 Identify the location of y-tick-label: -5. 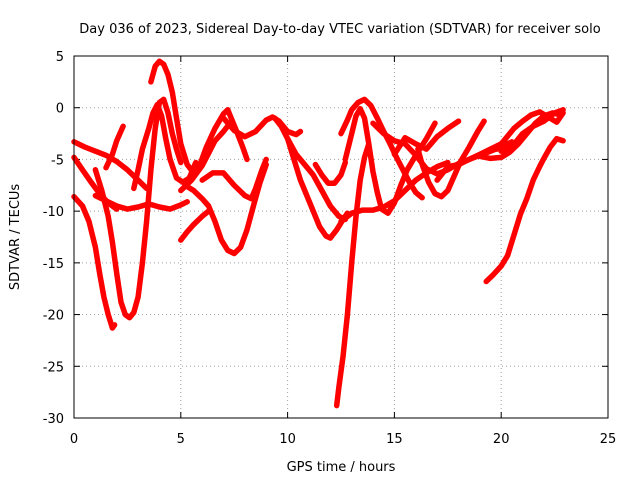
(57, 160).